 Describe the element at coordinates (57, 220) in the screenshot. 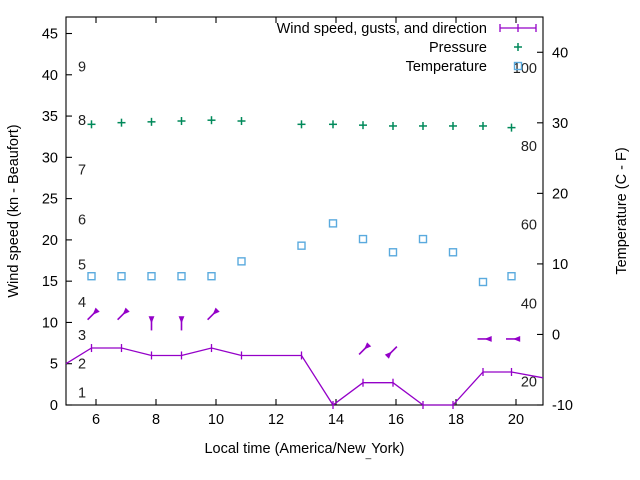

I see `y-axis-left-ticks: 0 5 10 15 20 25 30 35 40 45` at that location.